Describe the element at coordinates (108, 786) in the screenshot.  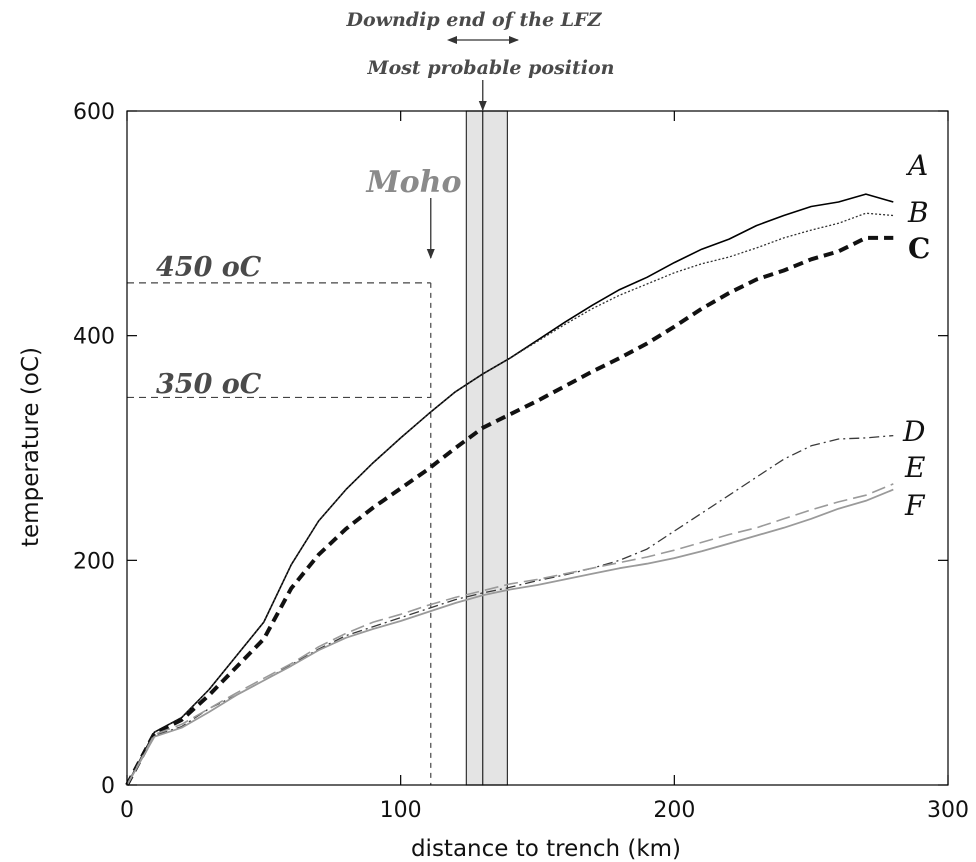
I see `y-tick-label-0: 0` at that location.